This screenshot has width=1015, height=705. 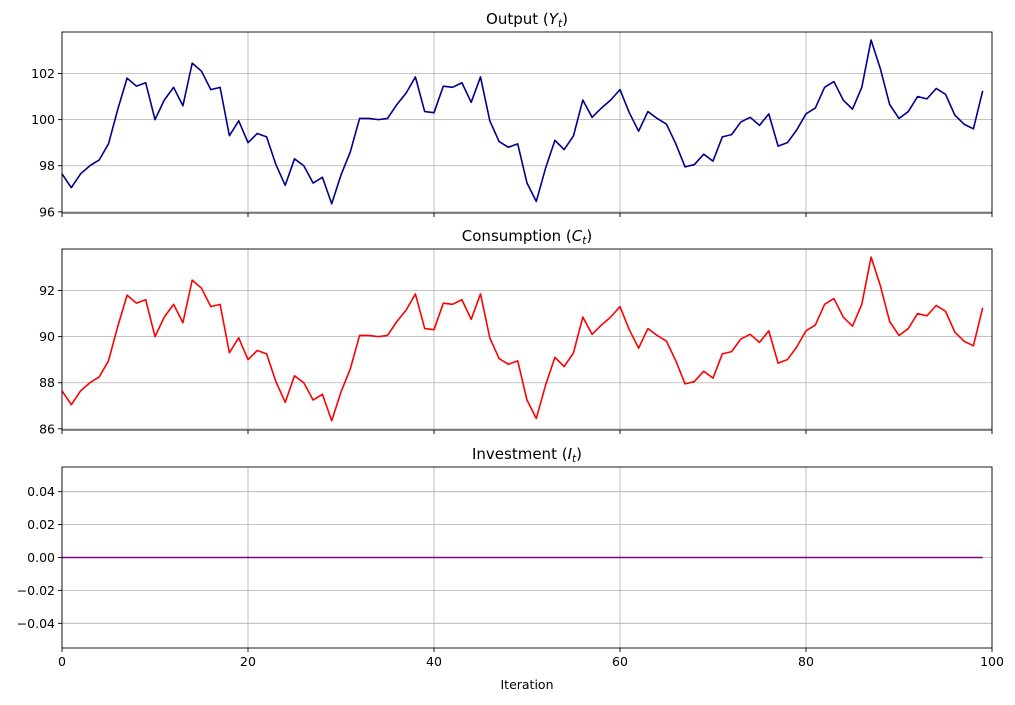 What do you see at coordinates (527, 20) in the screenshot?
I see `subplot-title: Output (Yt)` at bounding box center [527, 20].